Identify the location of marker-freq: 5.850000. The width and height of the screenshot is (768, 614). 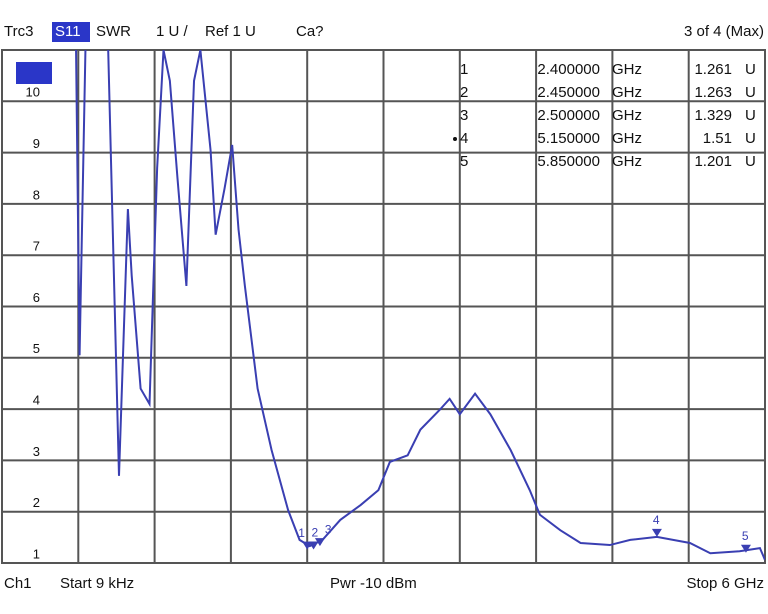
(568, 161).